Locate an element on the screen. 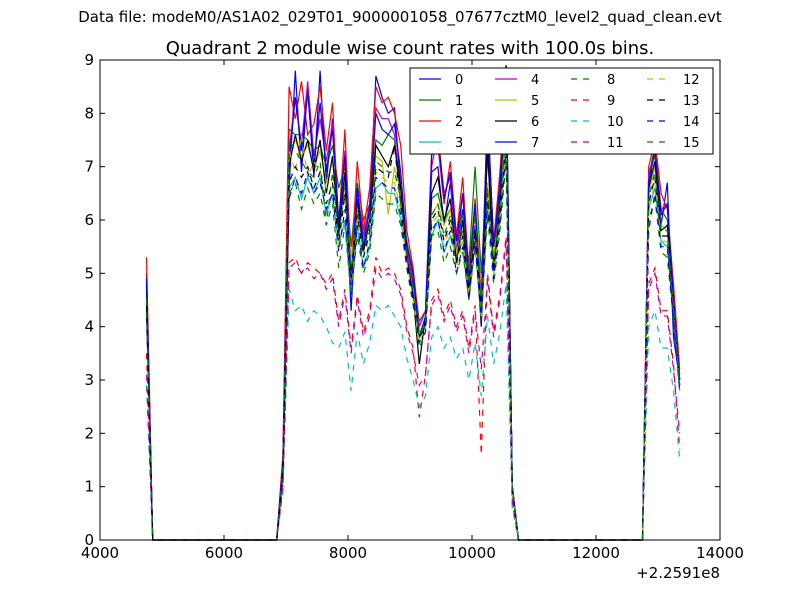 This screenshot has height=600, width=800. legend-label-8: 8 is located at coordinates (611, 80).